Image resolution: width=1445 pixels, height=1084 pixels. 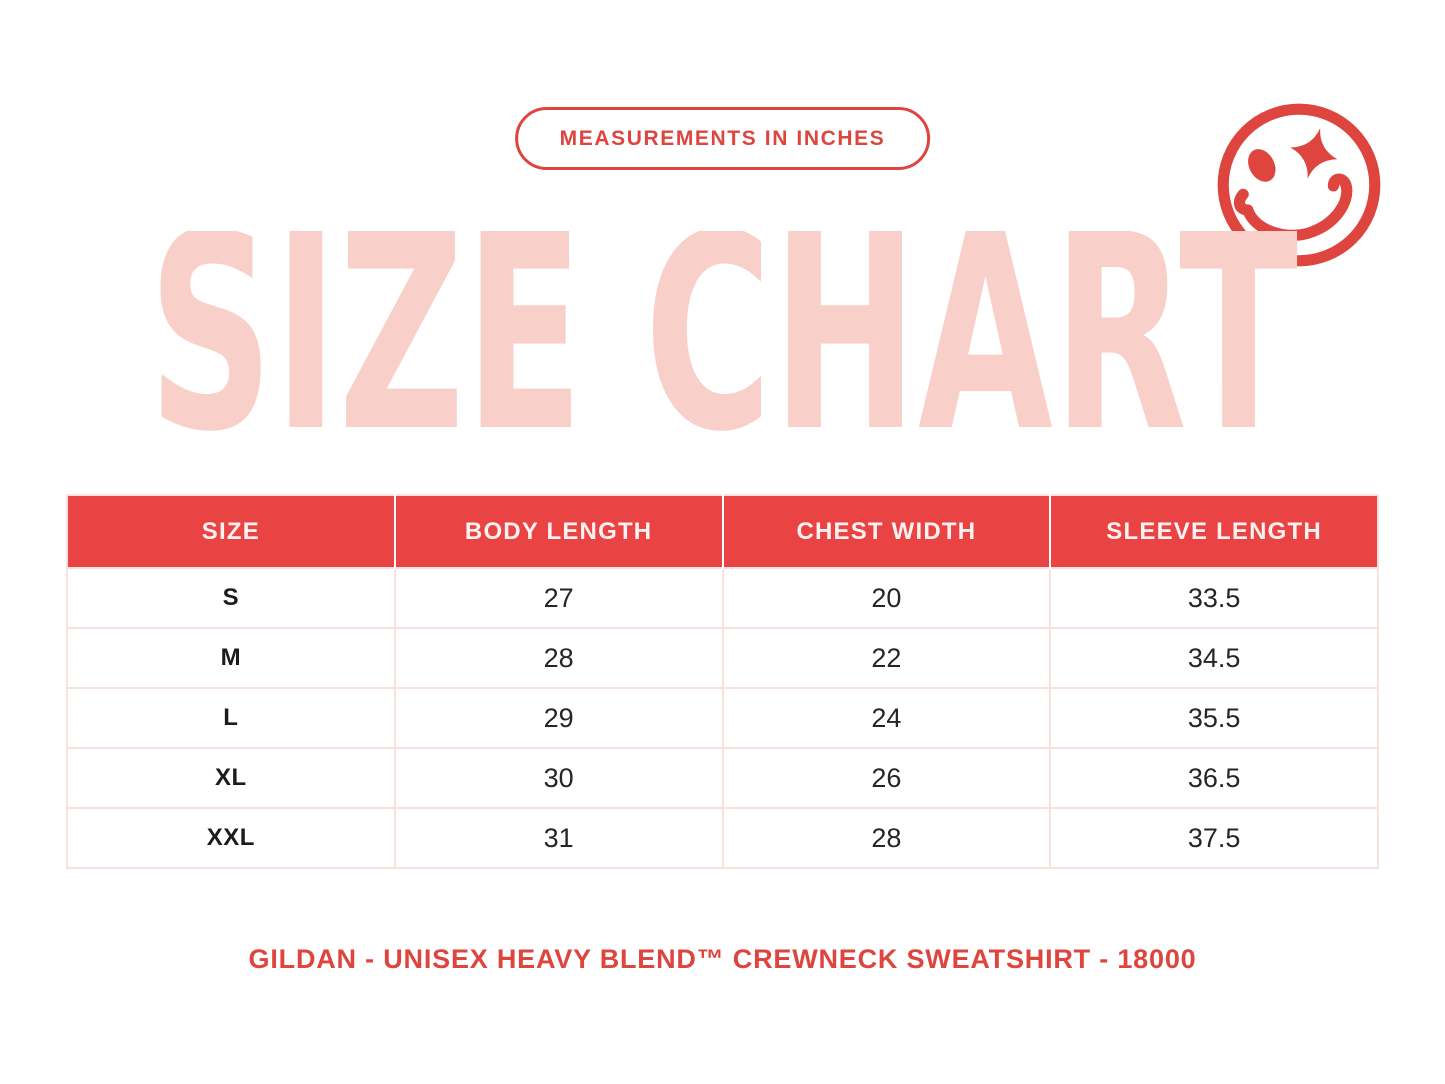 I want to click on table-cell: 37.5, so click(x=1214, y=838).